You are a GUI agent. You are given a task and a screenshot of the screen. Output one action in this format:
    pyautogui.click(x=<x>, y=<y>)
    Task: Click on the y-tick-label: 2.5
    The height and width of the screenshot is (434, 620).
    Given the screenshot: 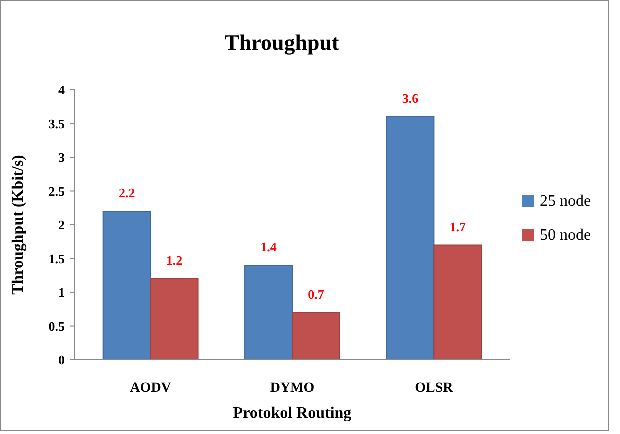 What is the action you would take?
    pyautogui.click(x=57, y=191)
    